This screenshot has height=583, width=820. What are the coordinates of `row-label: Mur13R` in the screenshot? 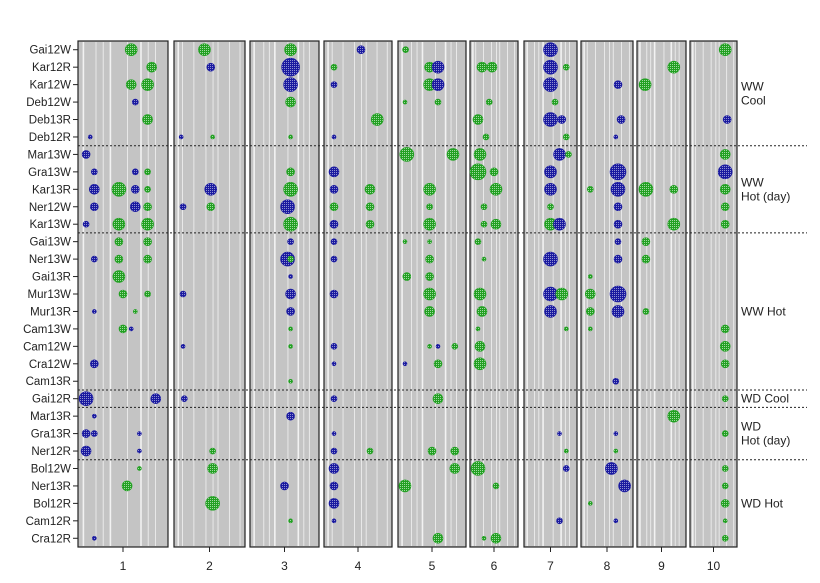 It's located at (50, 312).